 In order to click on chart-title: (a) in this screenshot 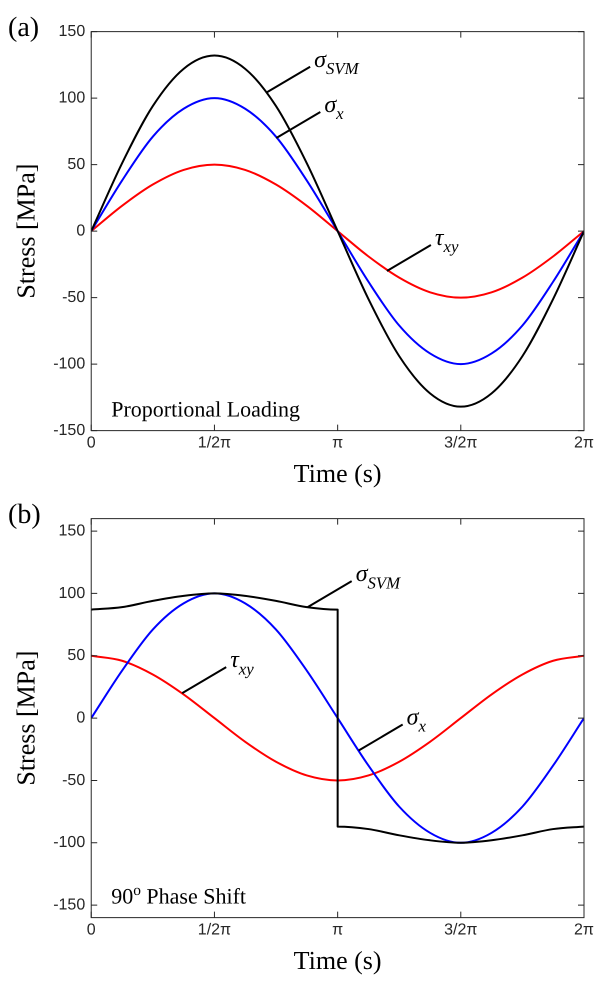, I will do `click(24, 28)`.